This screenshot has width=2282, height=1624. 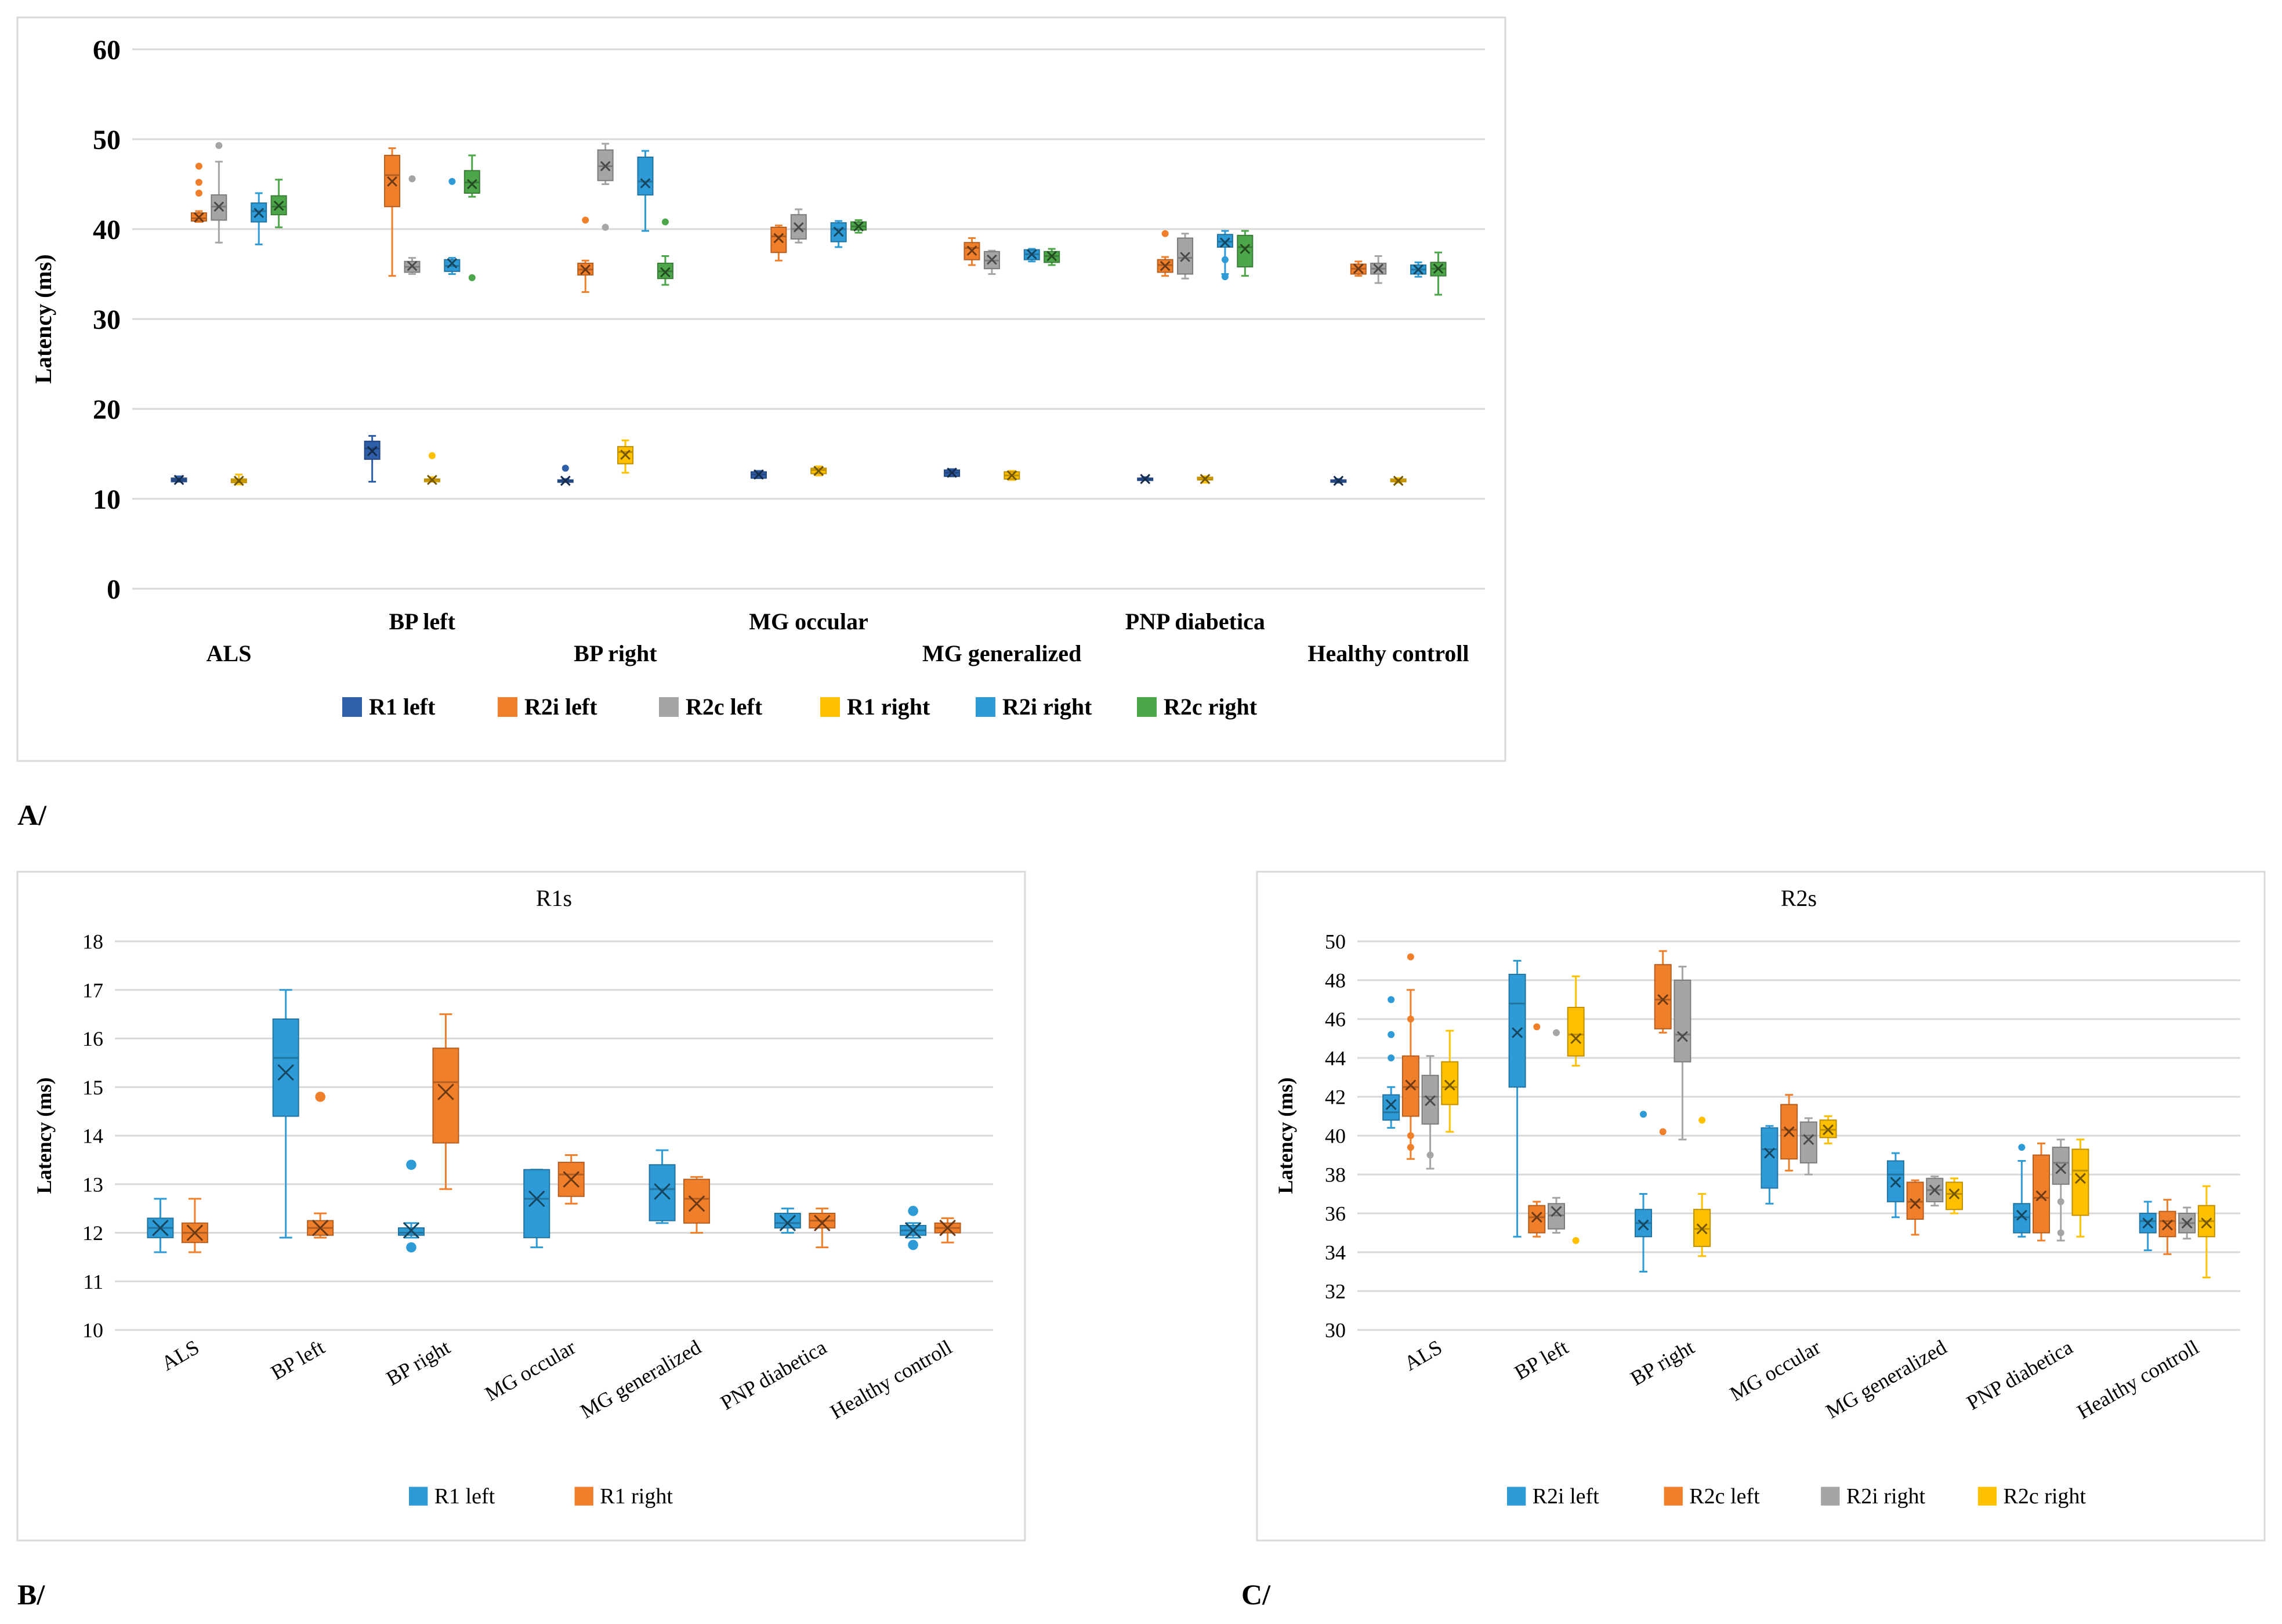 I want to click on y-tick-label: 40, so click(x=1336, y=1136).